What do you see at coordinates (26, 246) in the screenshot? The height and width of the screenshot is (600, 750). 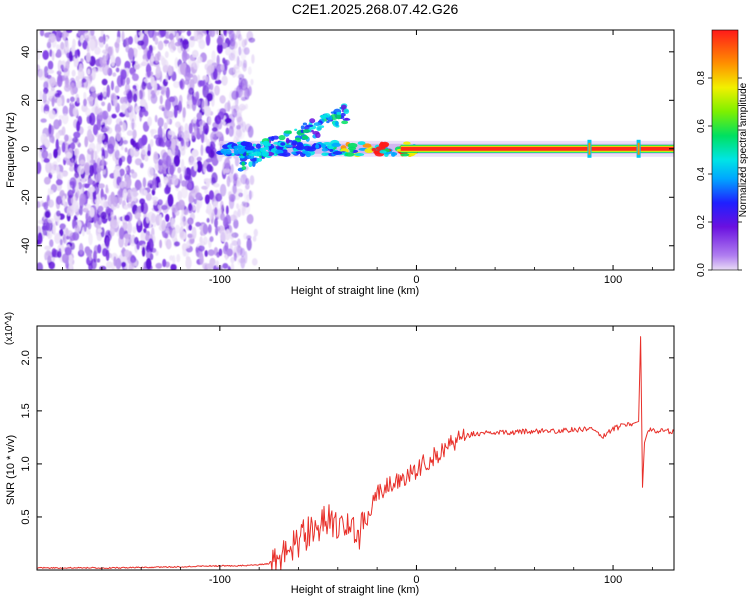 I see `spectrogram-y-tick-label-0: -40` at bounding box center [26, 246].